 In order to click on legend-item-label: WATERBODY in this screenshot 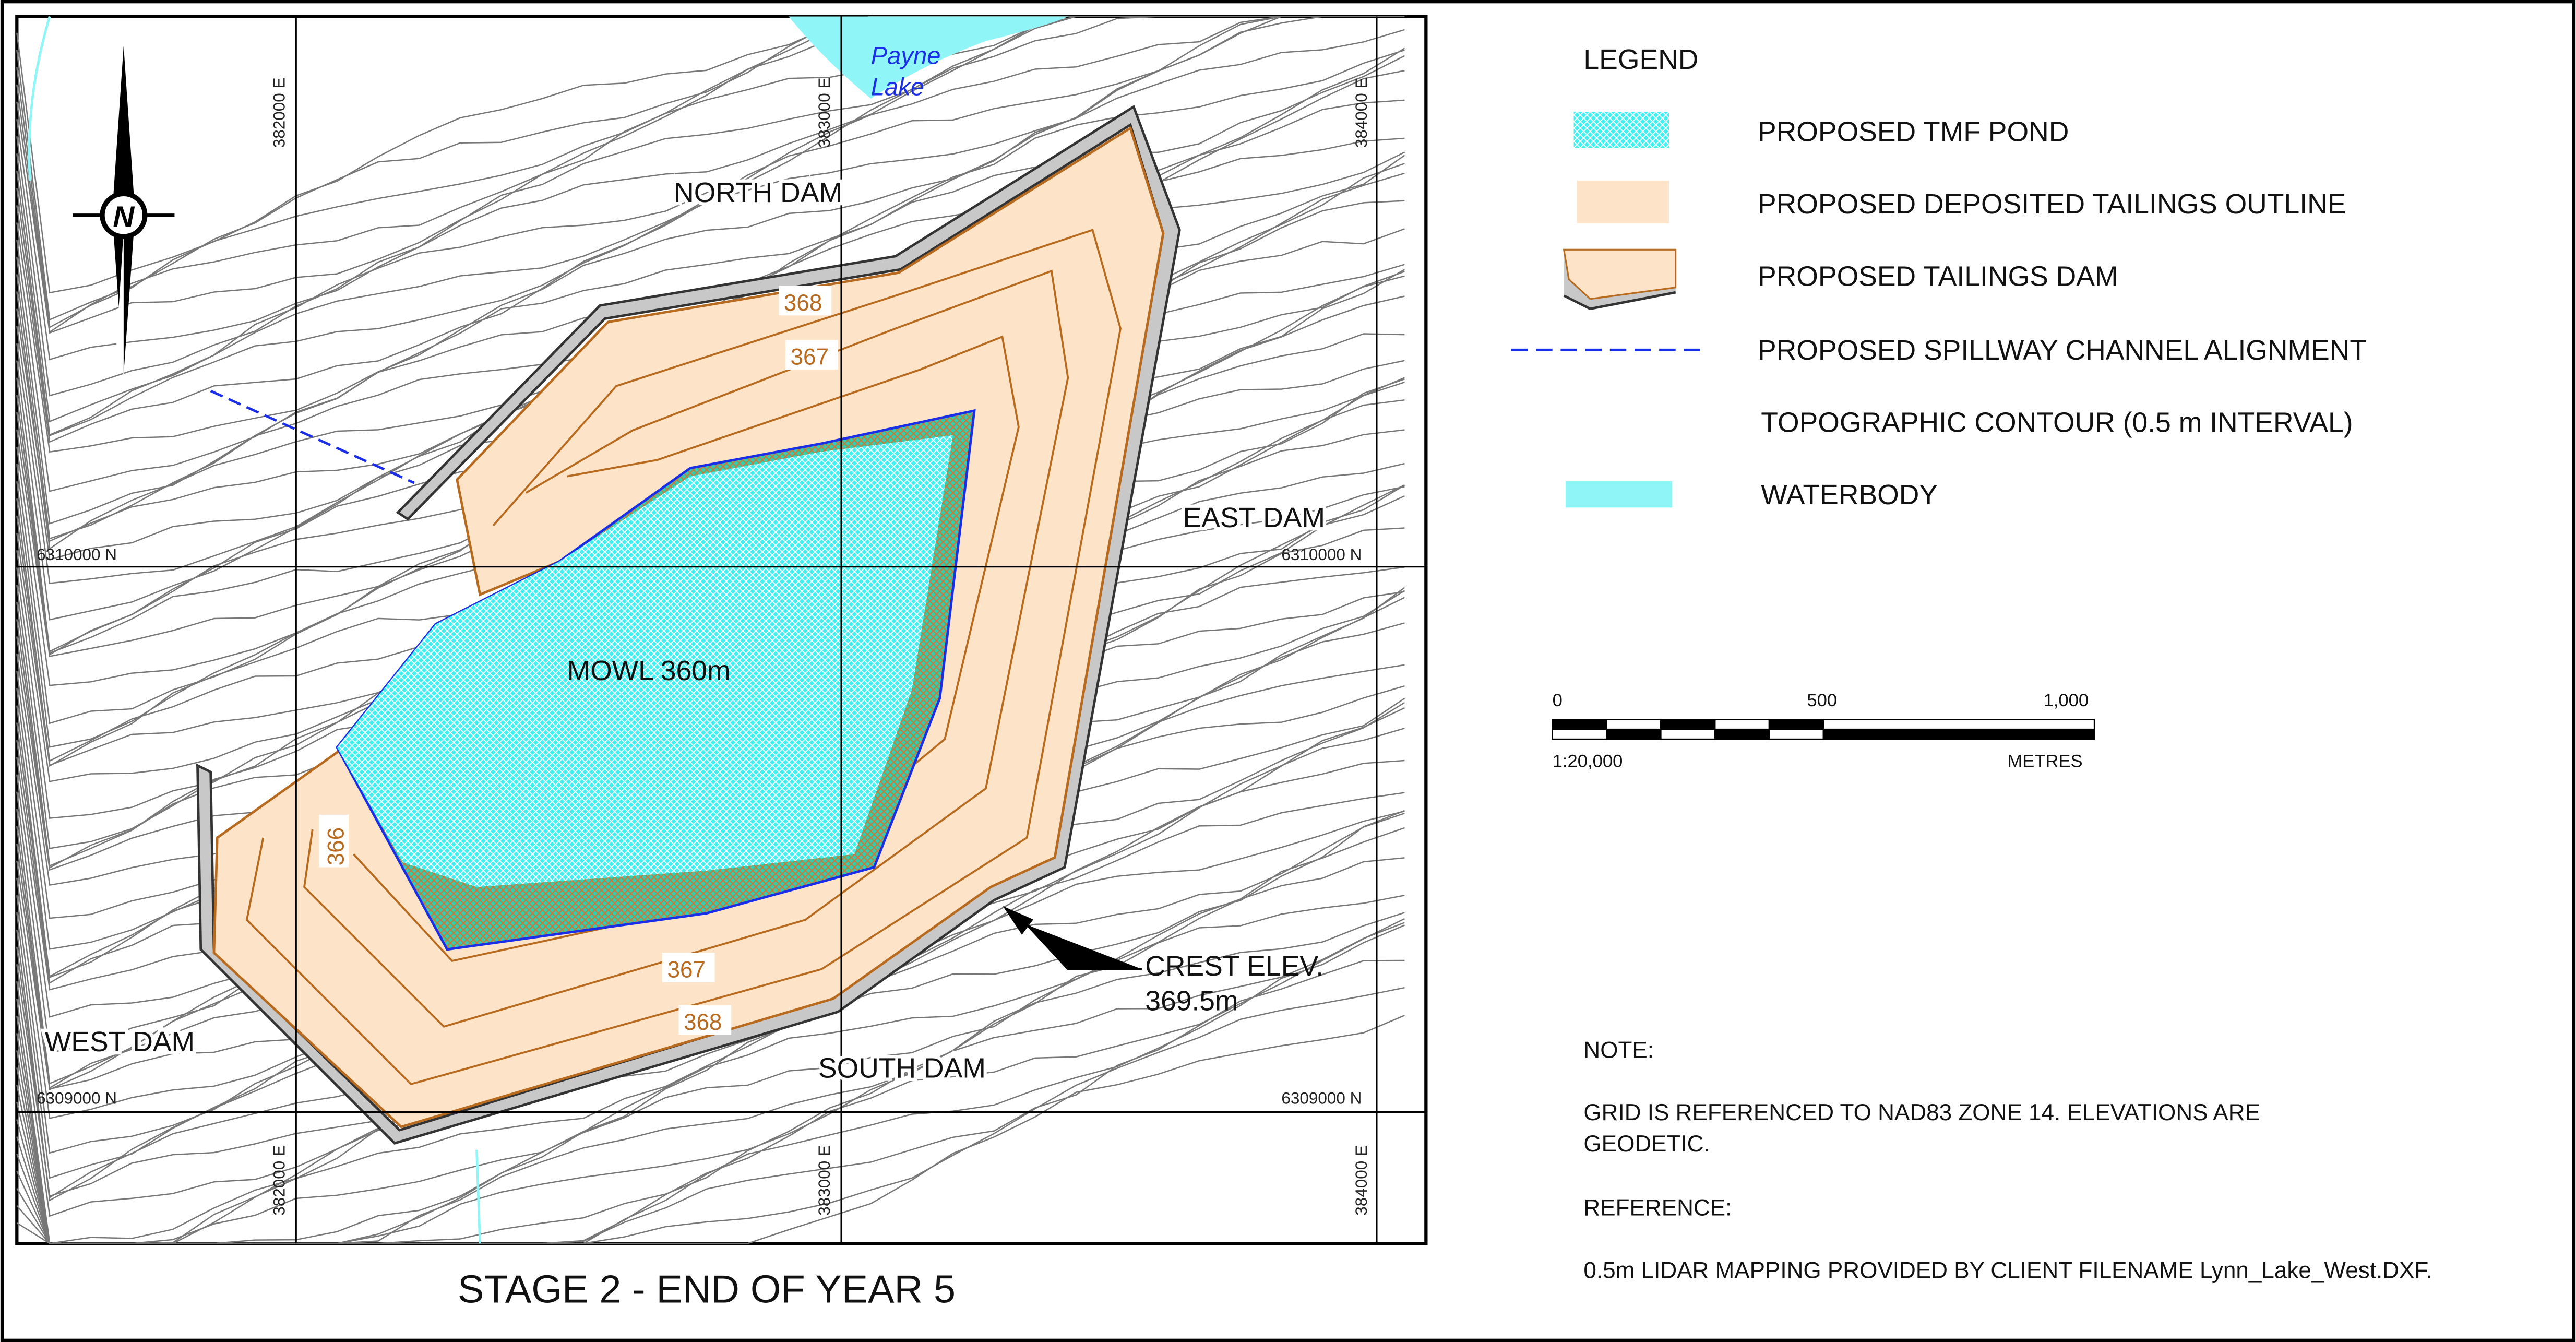, I will do `click(1849, 495)`.